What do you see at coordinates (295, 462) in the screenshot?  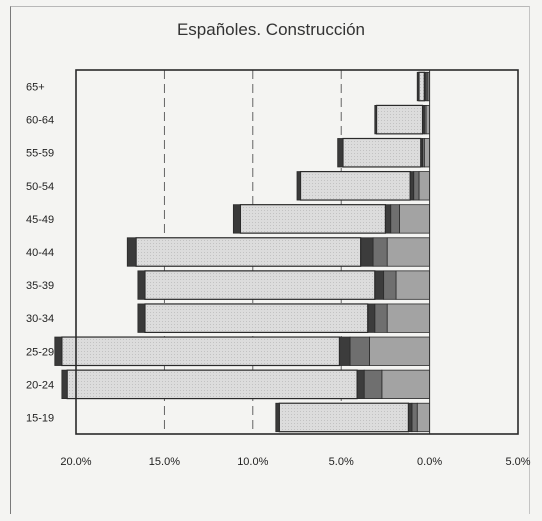 I see `x-axis-labels: 20.0% 15.0% 10.0% 5.0% 0.0% 5.0%` at bounding box center [295, 462].